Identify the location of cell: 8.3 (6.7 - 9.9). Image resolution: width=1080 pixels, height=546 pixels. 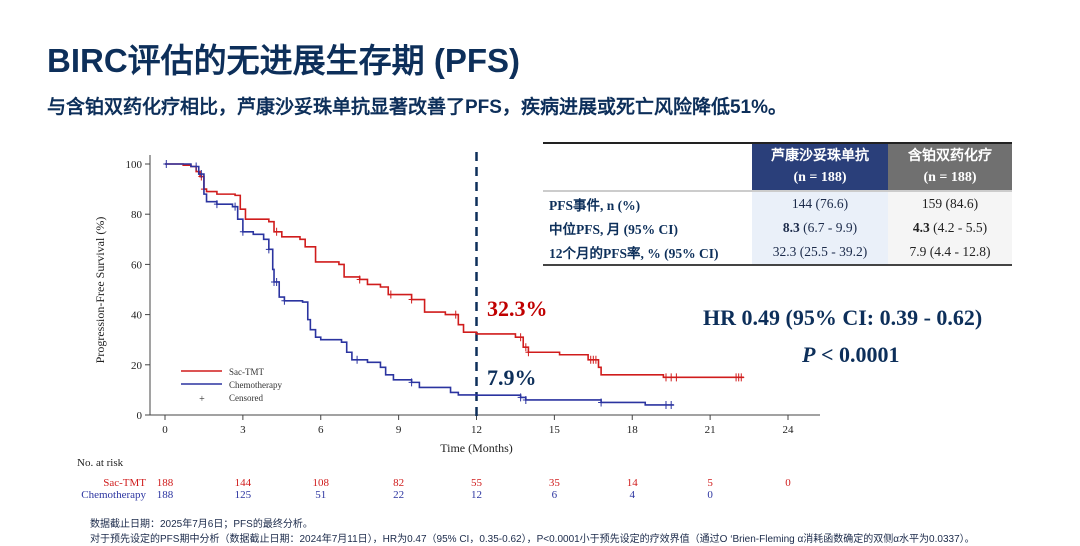
(820, 228).